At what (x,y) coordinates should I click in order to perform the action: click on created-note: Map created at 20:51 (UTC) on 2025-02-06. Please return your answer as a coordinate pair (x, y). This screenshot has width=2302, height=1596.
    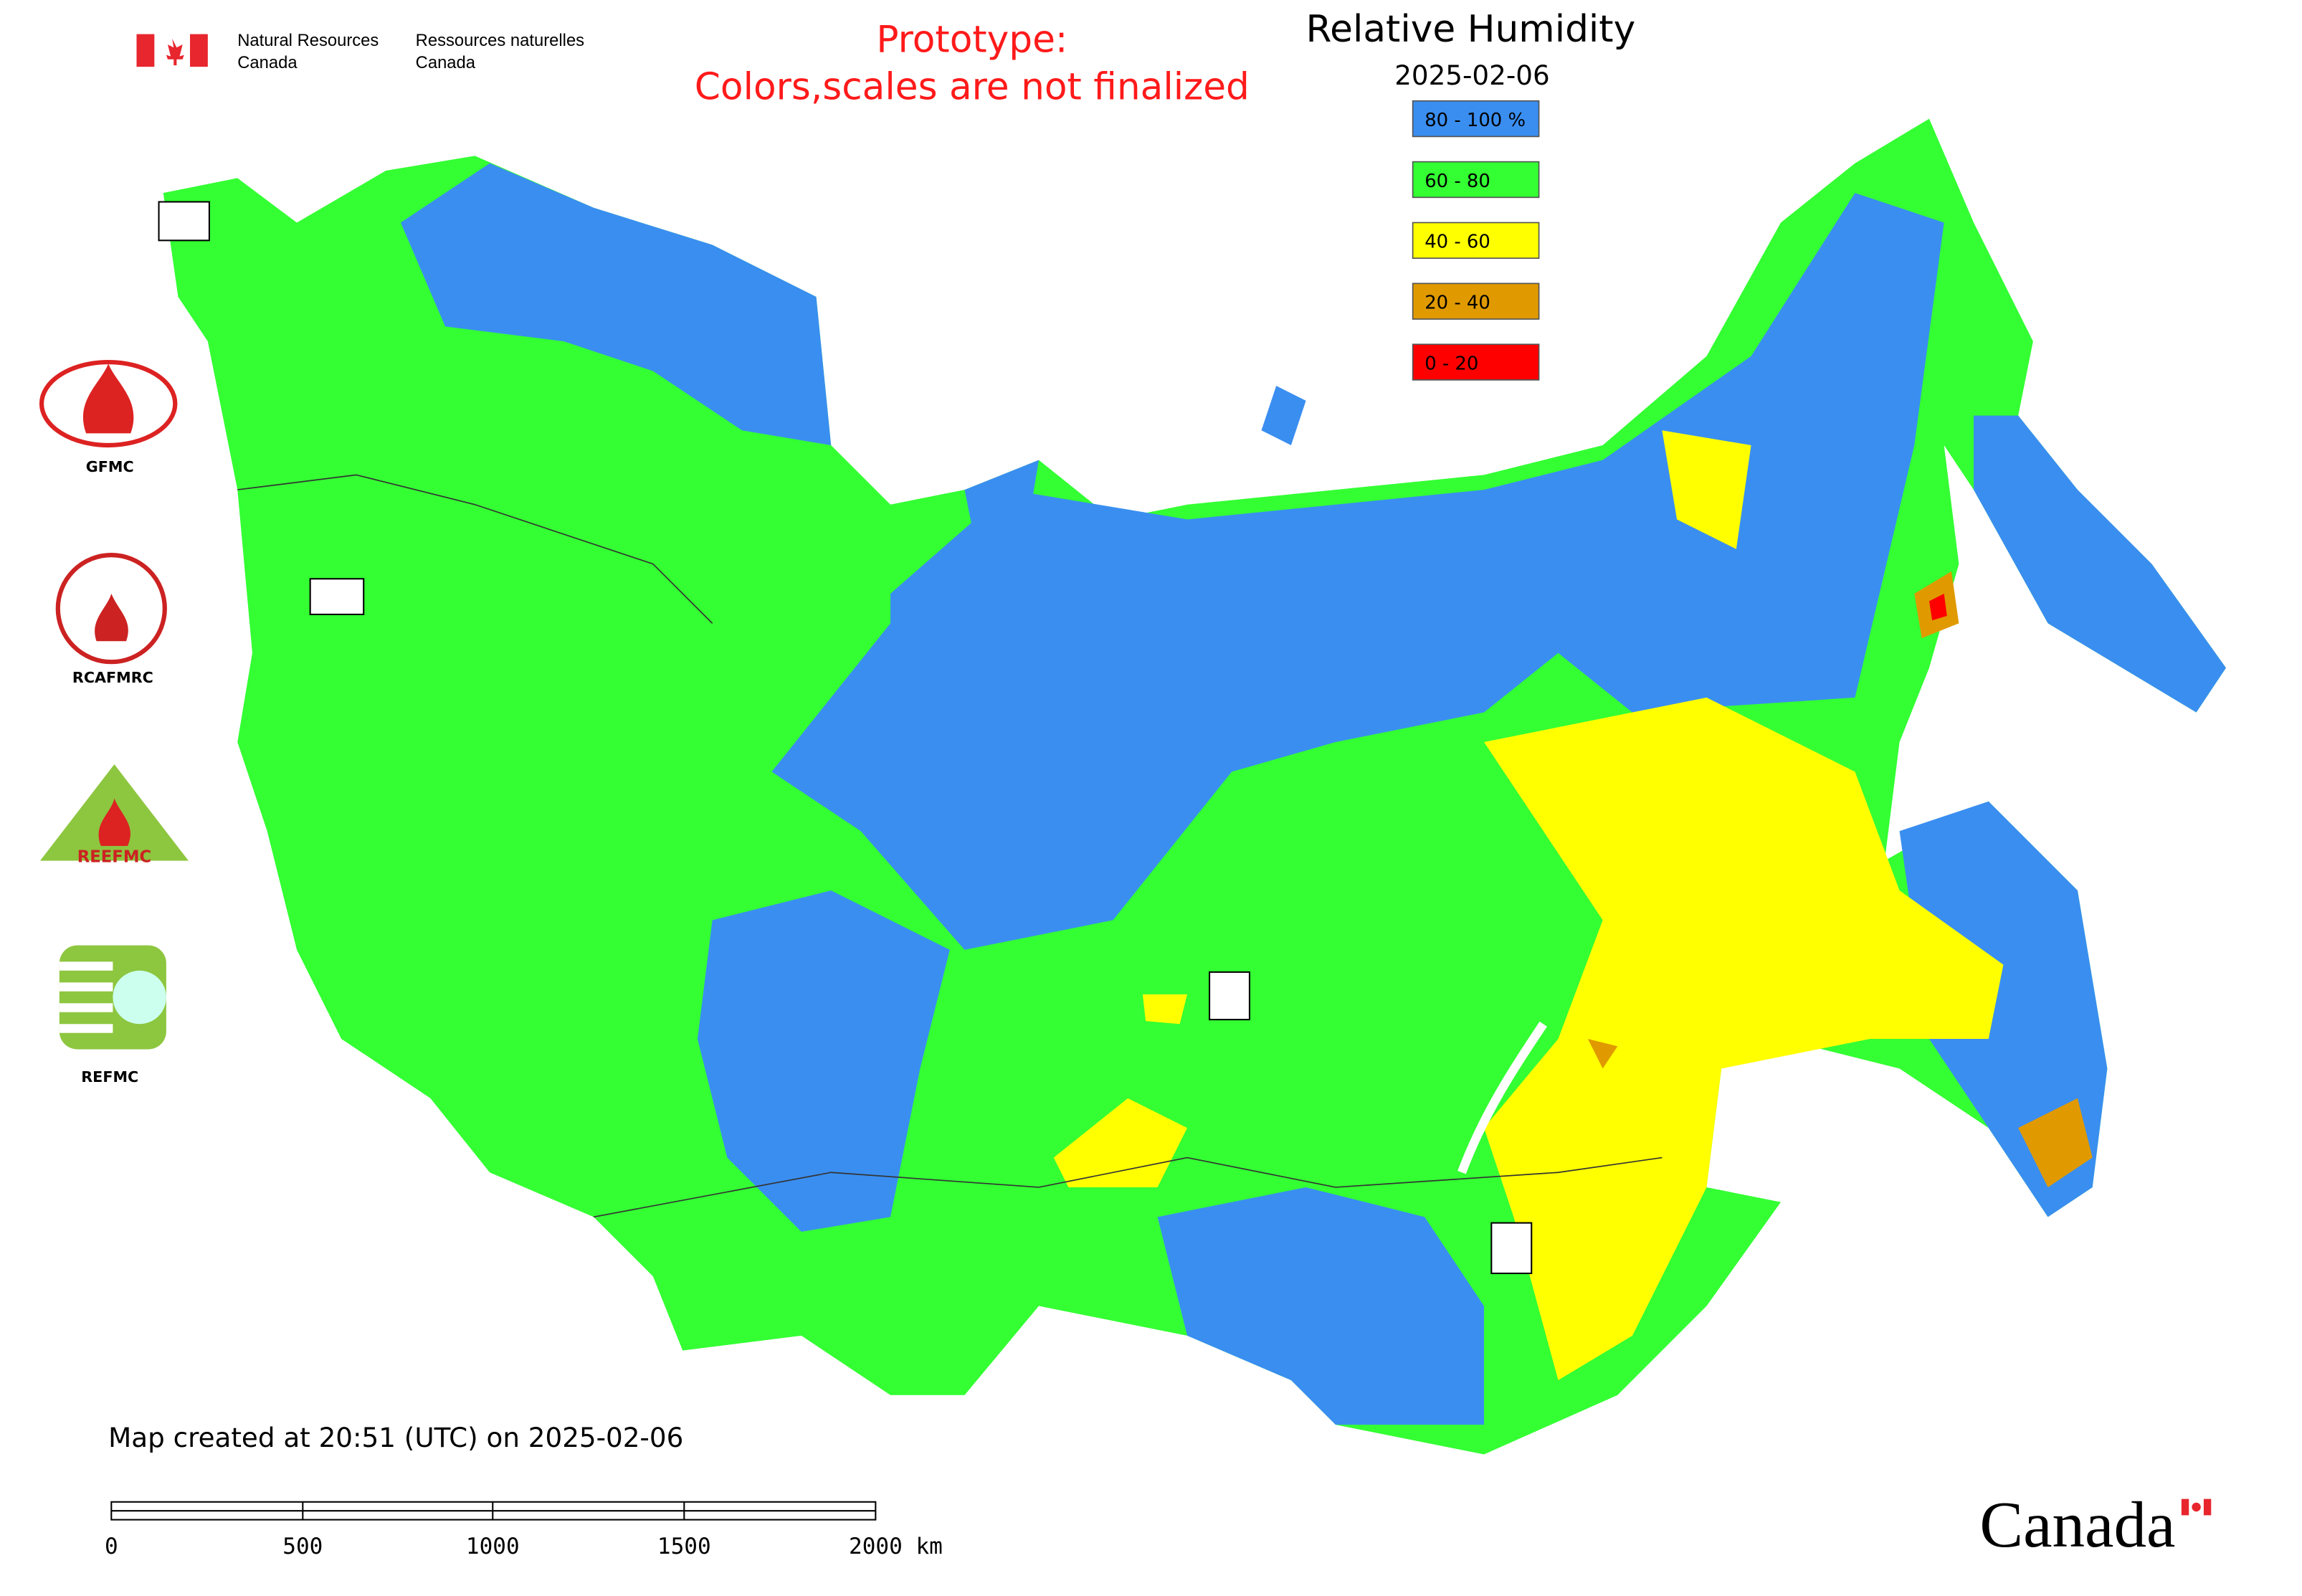
    Looking at the image, I should click on (396, 1437).